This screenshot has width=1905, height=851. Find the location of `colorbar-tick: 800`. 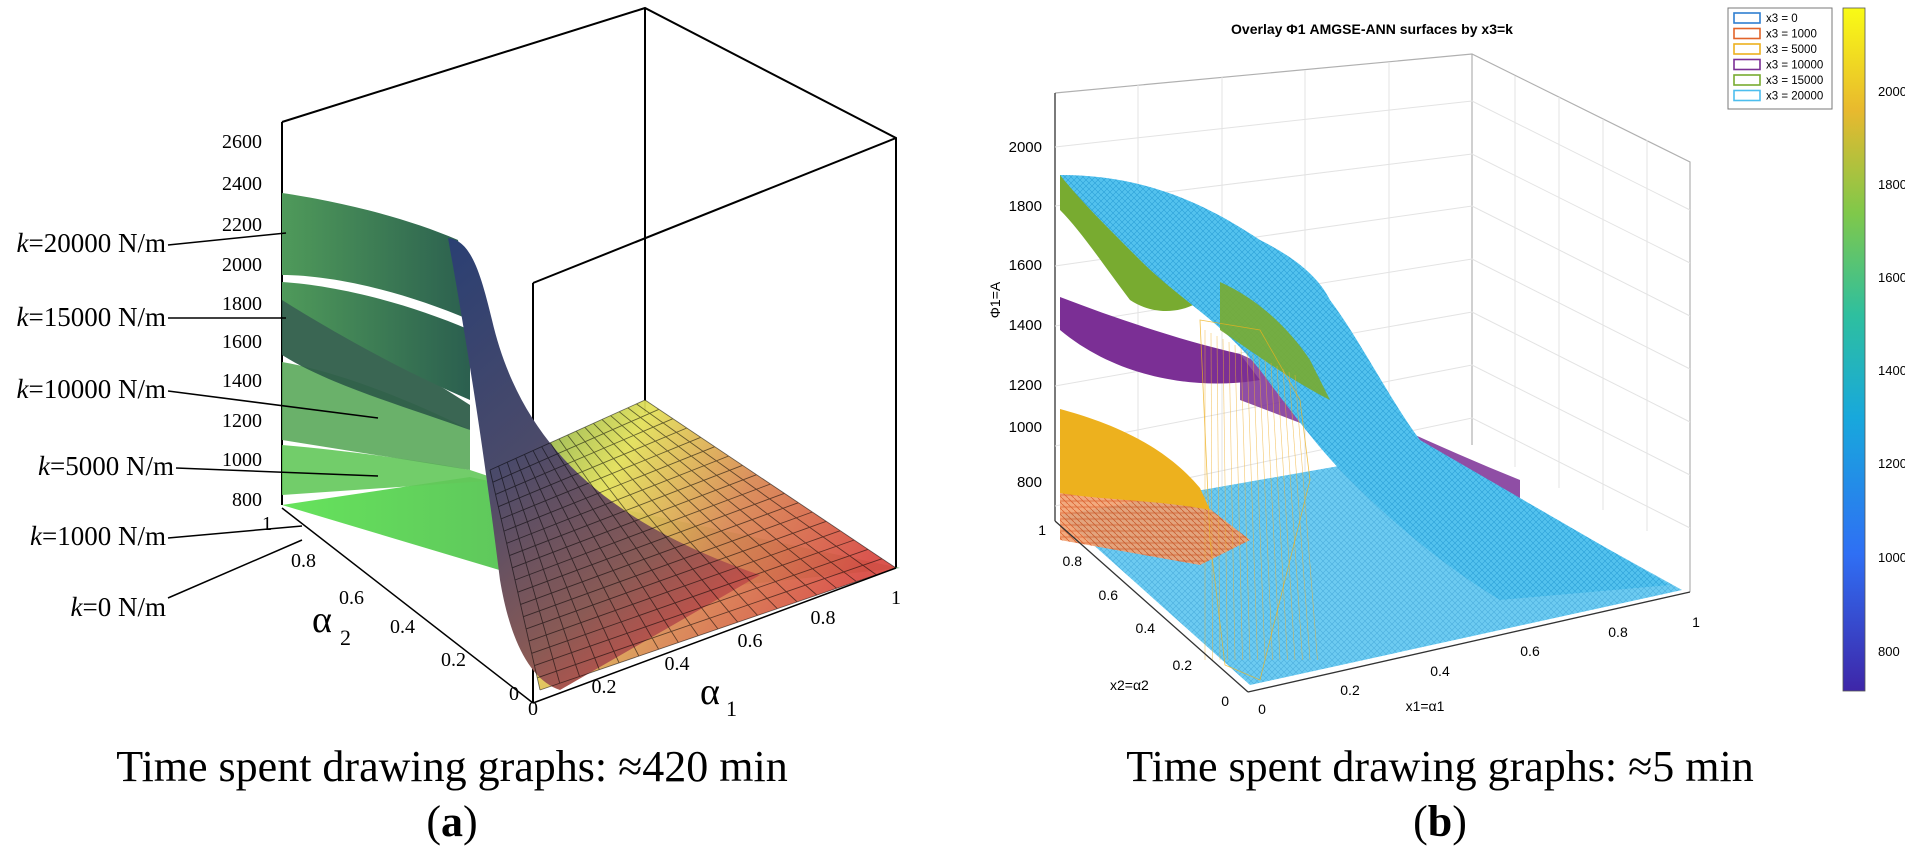

colorbar-tick: 800 is located at coordinates (1889, 651).